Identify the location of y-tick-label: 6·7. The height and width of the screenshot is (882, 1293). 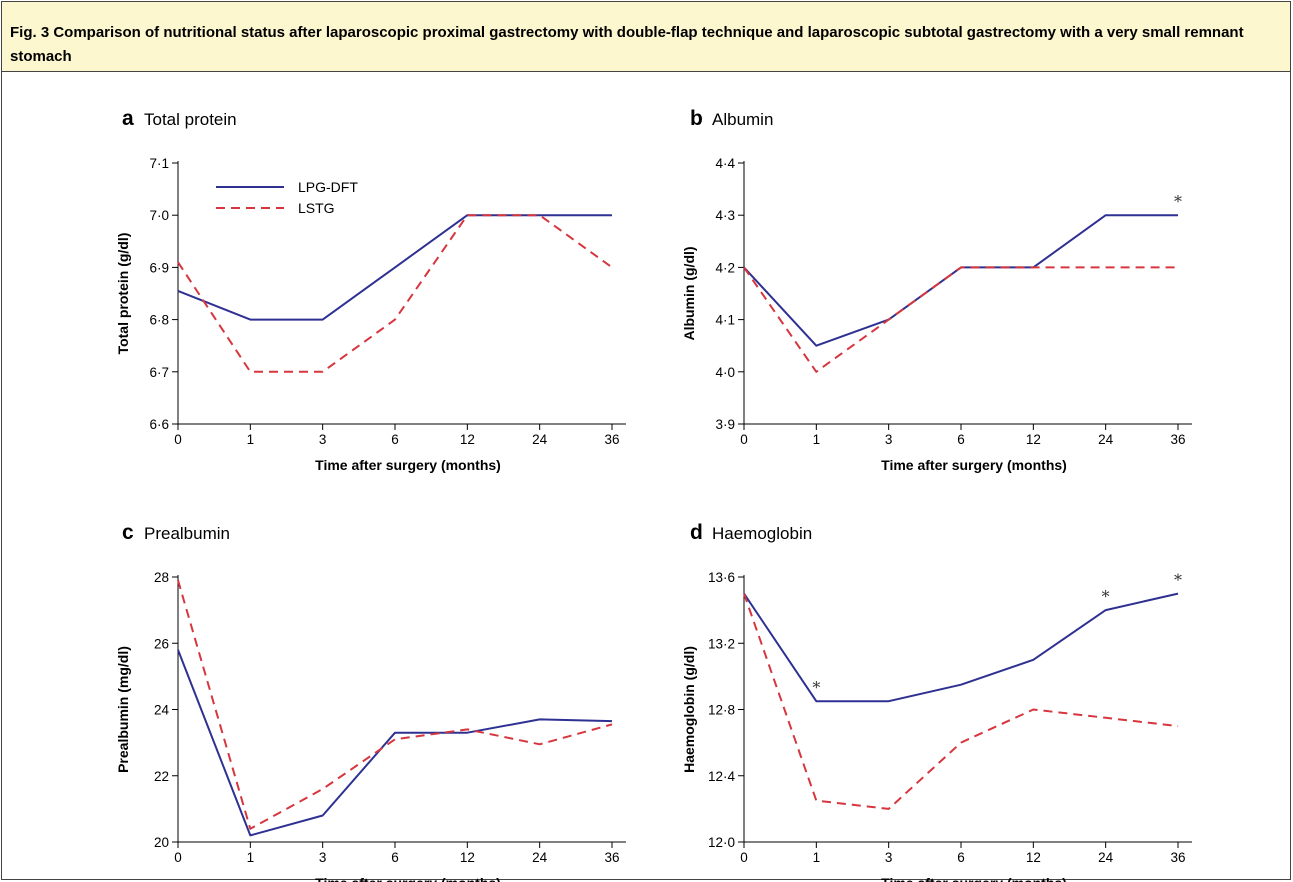
(159, 372).